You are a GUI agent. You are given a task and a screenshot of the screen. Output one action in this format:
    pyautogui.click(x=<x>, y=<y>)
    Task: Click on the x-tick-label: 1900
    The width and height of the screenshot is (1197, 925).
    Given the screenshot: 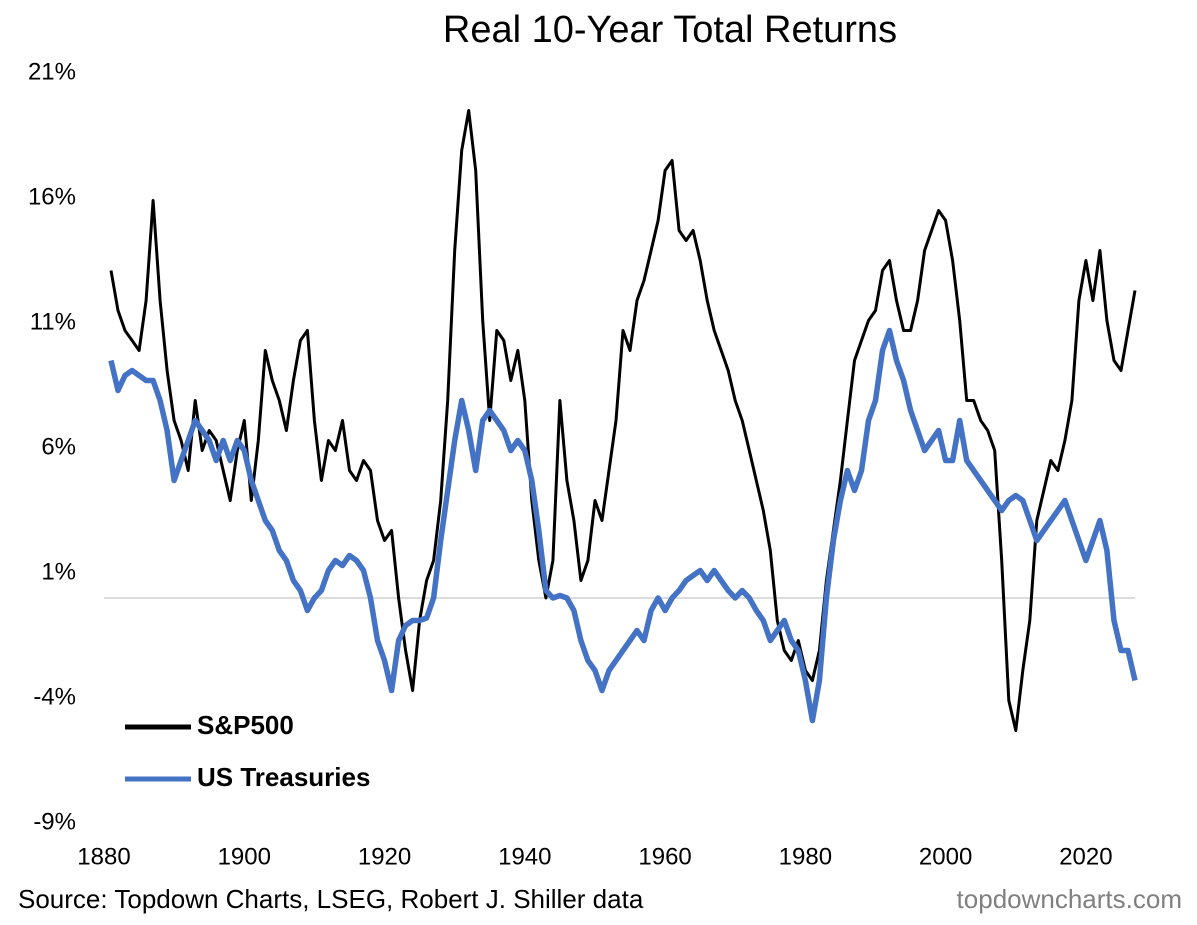 What is the action you would take?
    pyautogui.click(x=244, y=856)
    